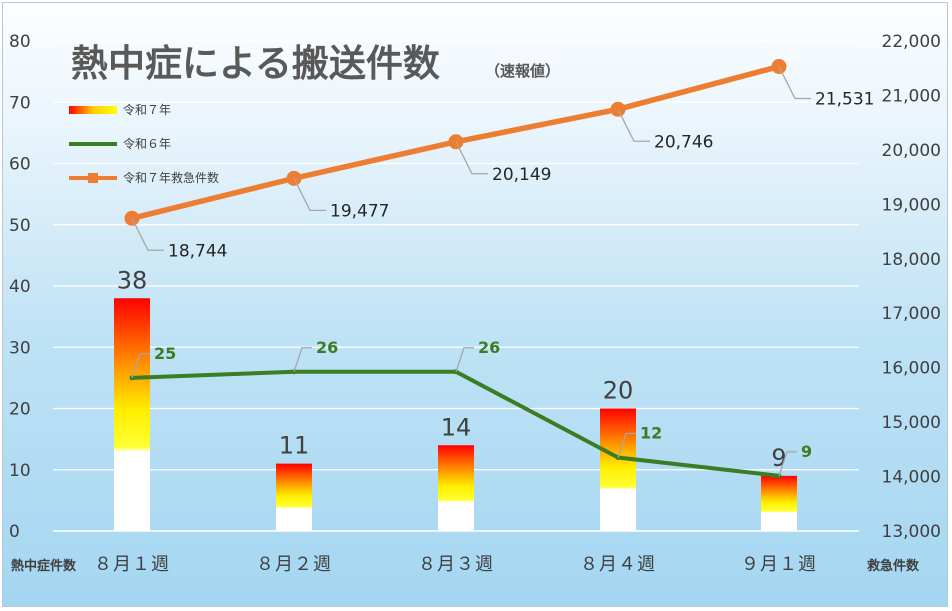 This screenshot has height=611, width=952. Describe the element at coordinates (20, 348) in the screenshot. I see `left-tick-label: 30` at that location.